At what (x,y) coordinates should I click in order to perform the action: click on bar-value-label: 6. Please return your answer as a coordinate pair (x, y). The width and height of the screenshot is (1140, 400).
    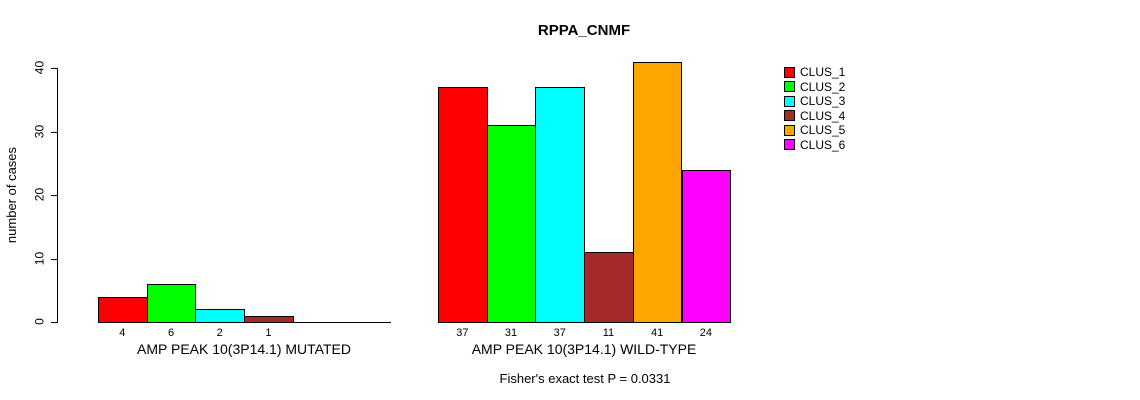
    Looking at the image, I should click on (171, 333).